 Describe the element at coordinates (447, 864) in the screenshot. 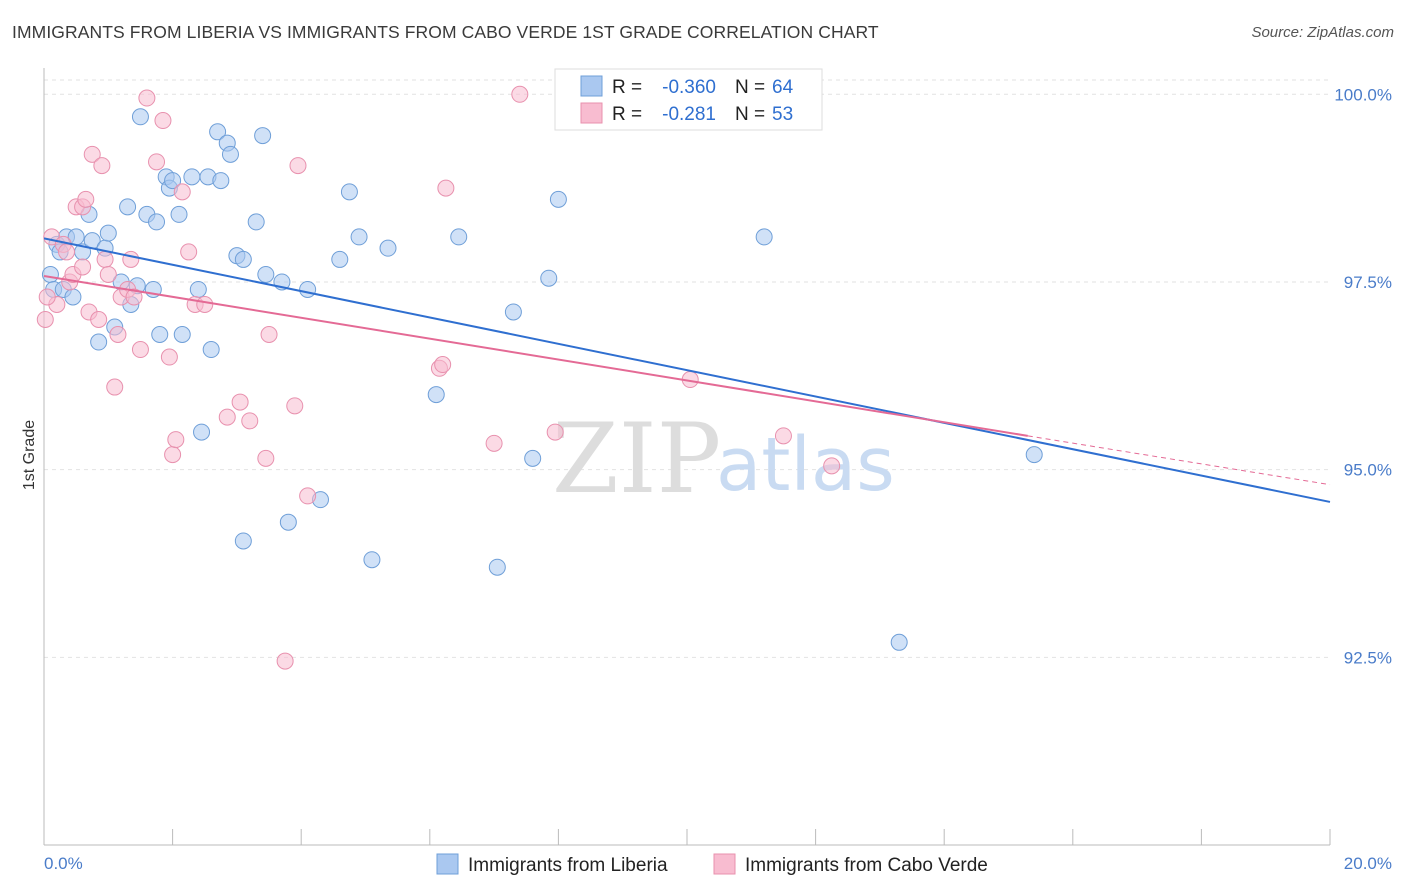

I see `legend-swatch-liberia` at that location.